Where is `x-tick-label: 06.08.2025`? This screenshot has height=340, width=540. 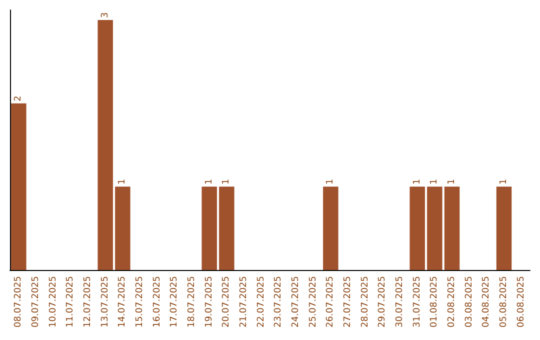 x-tick-label: 06.08.2025 is located at coordinates (521, 302).